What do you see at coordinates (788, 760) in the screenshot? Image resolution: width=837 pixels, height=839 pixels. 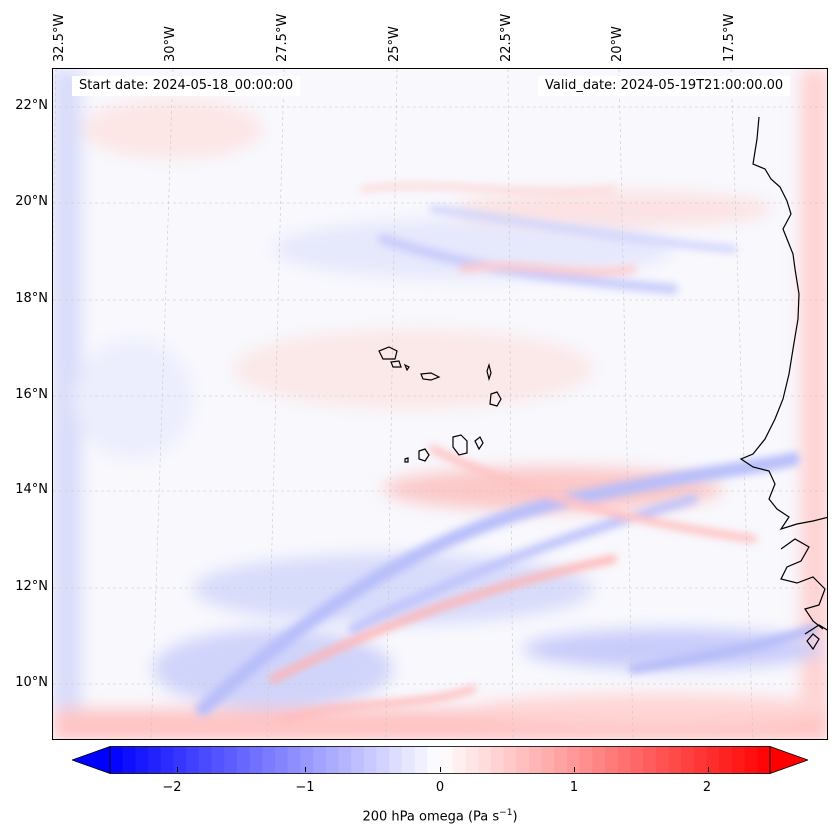 I see `colorbar-extend-max` at bounding box center [788, 760].